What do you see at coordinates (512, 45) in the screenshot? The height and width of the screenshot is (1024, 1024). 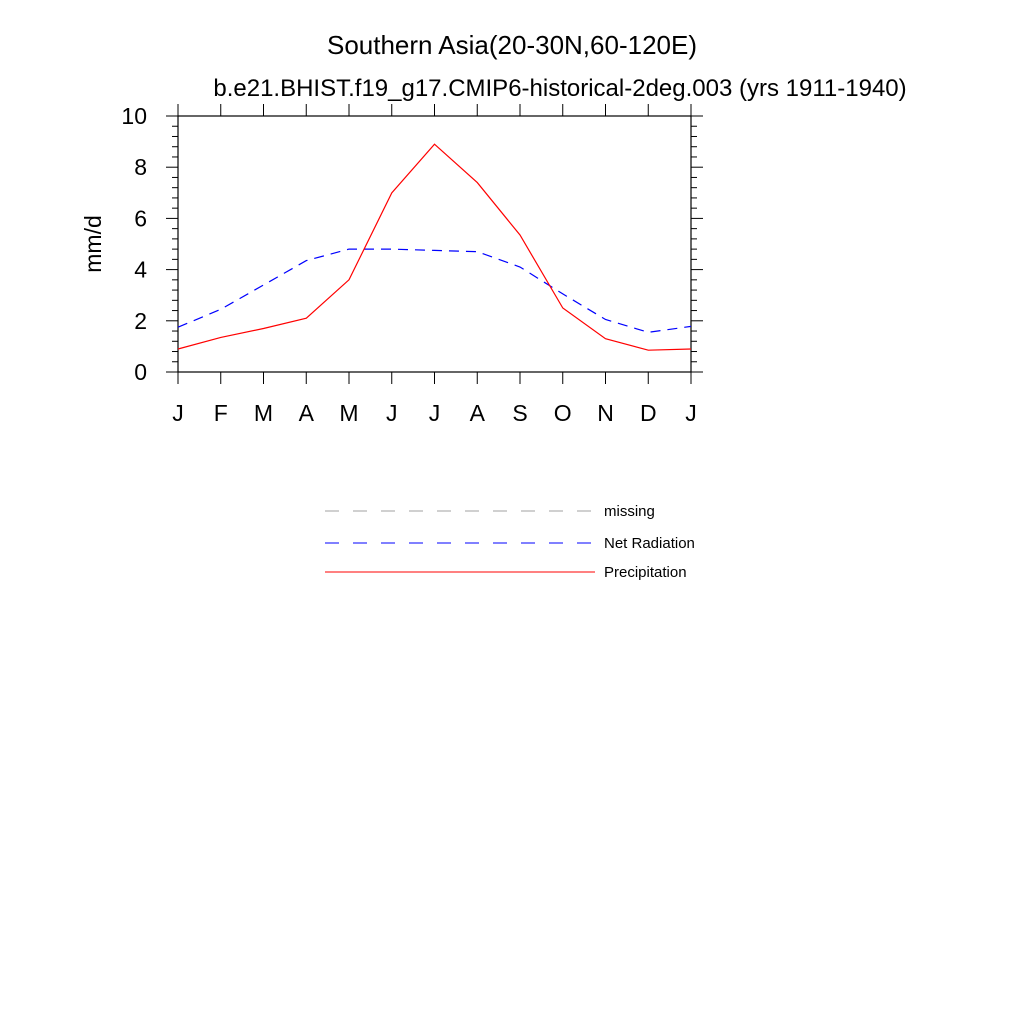 I see `chart-title: Southern Asia(20-30N,60-120E)` at bounding box center [512, 45].